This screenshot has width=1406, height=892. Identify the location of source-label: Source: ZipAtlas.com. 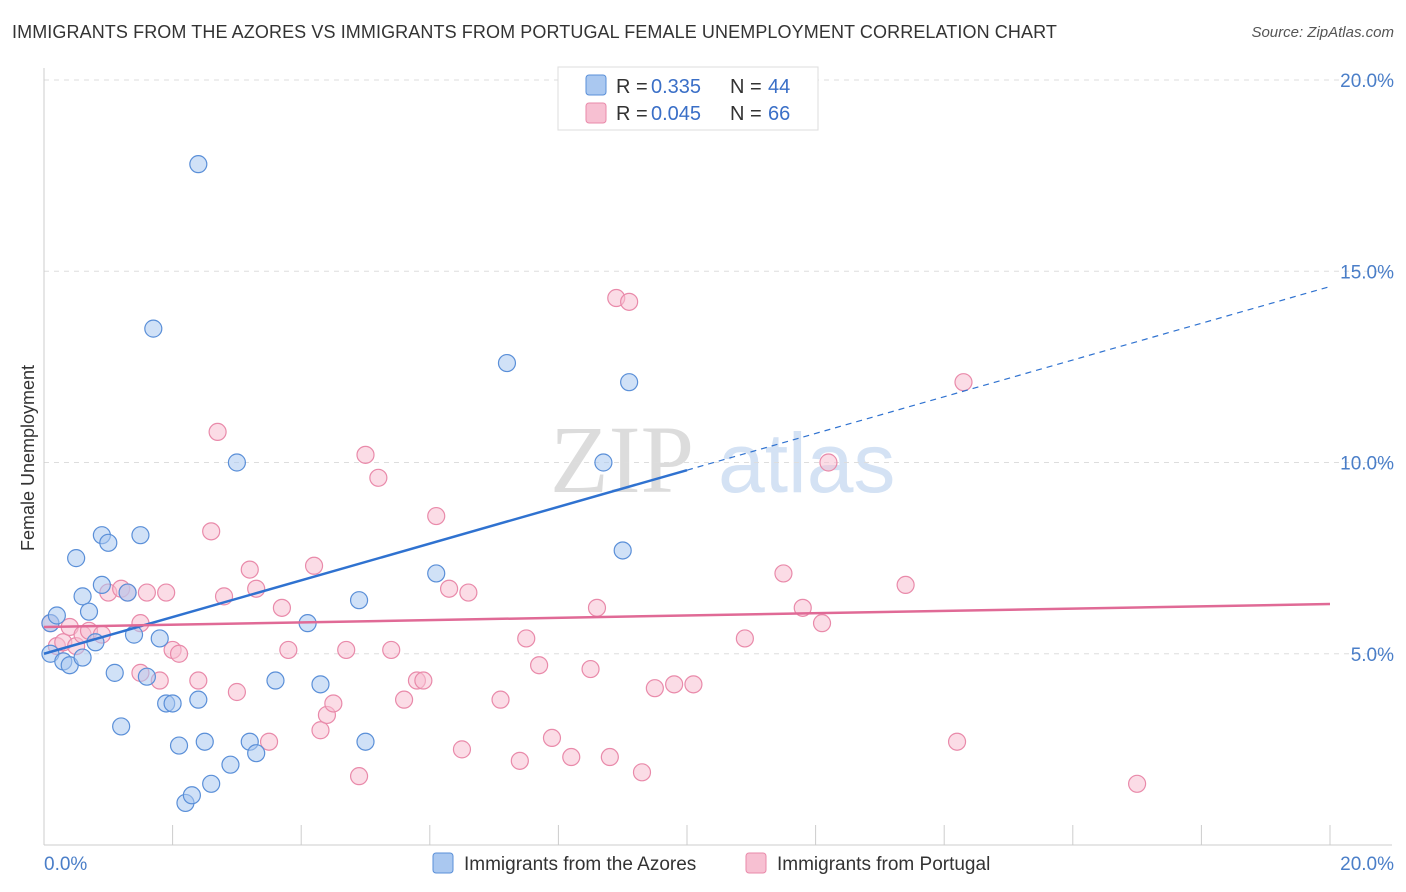
(1322, 32).